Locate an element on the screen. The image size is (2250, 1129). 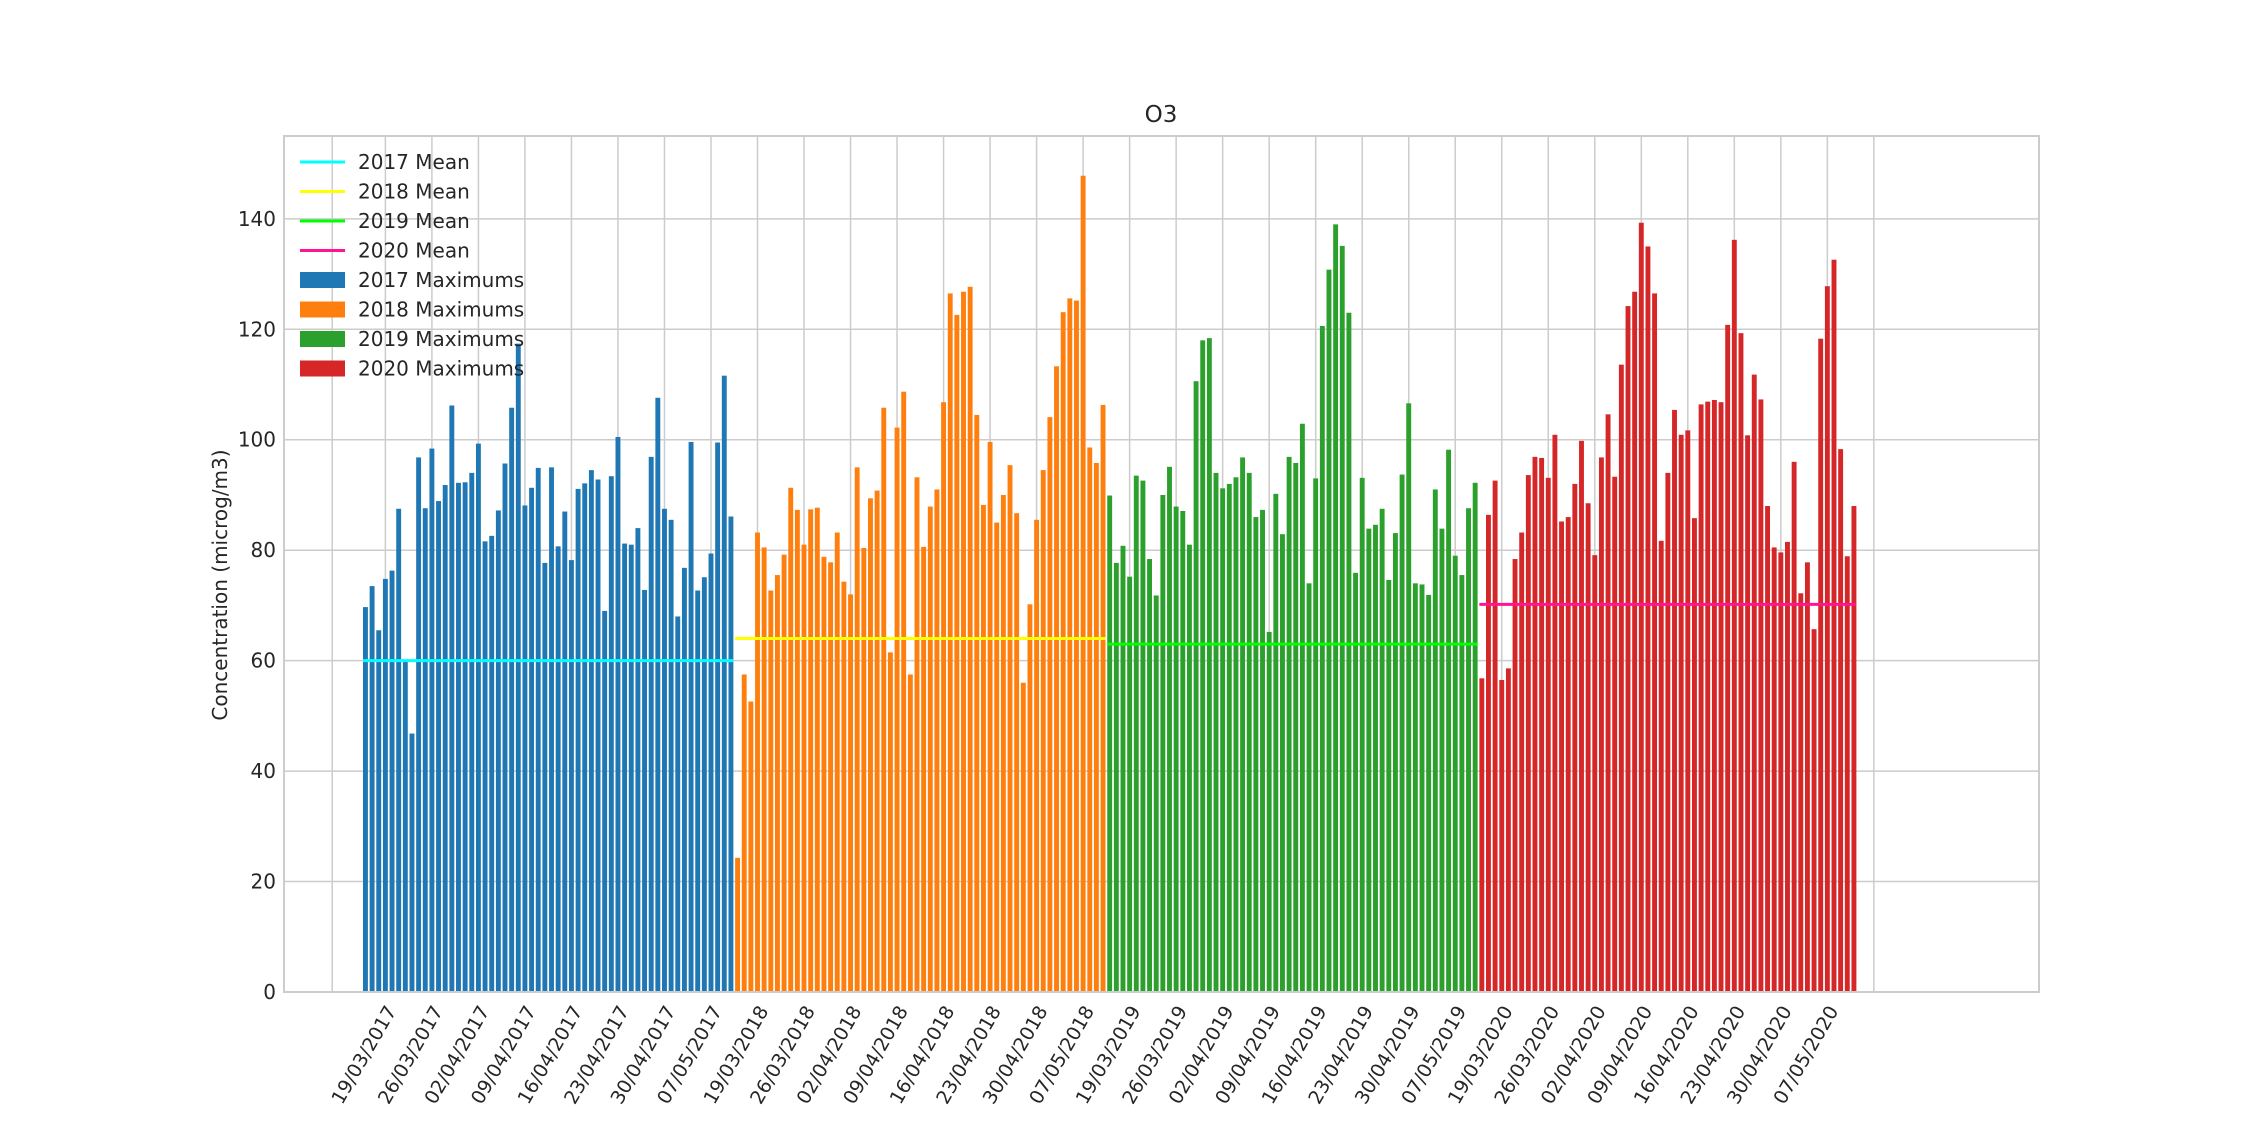
y-tick-label: 40 is located at coordinates (263, 771).